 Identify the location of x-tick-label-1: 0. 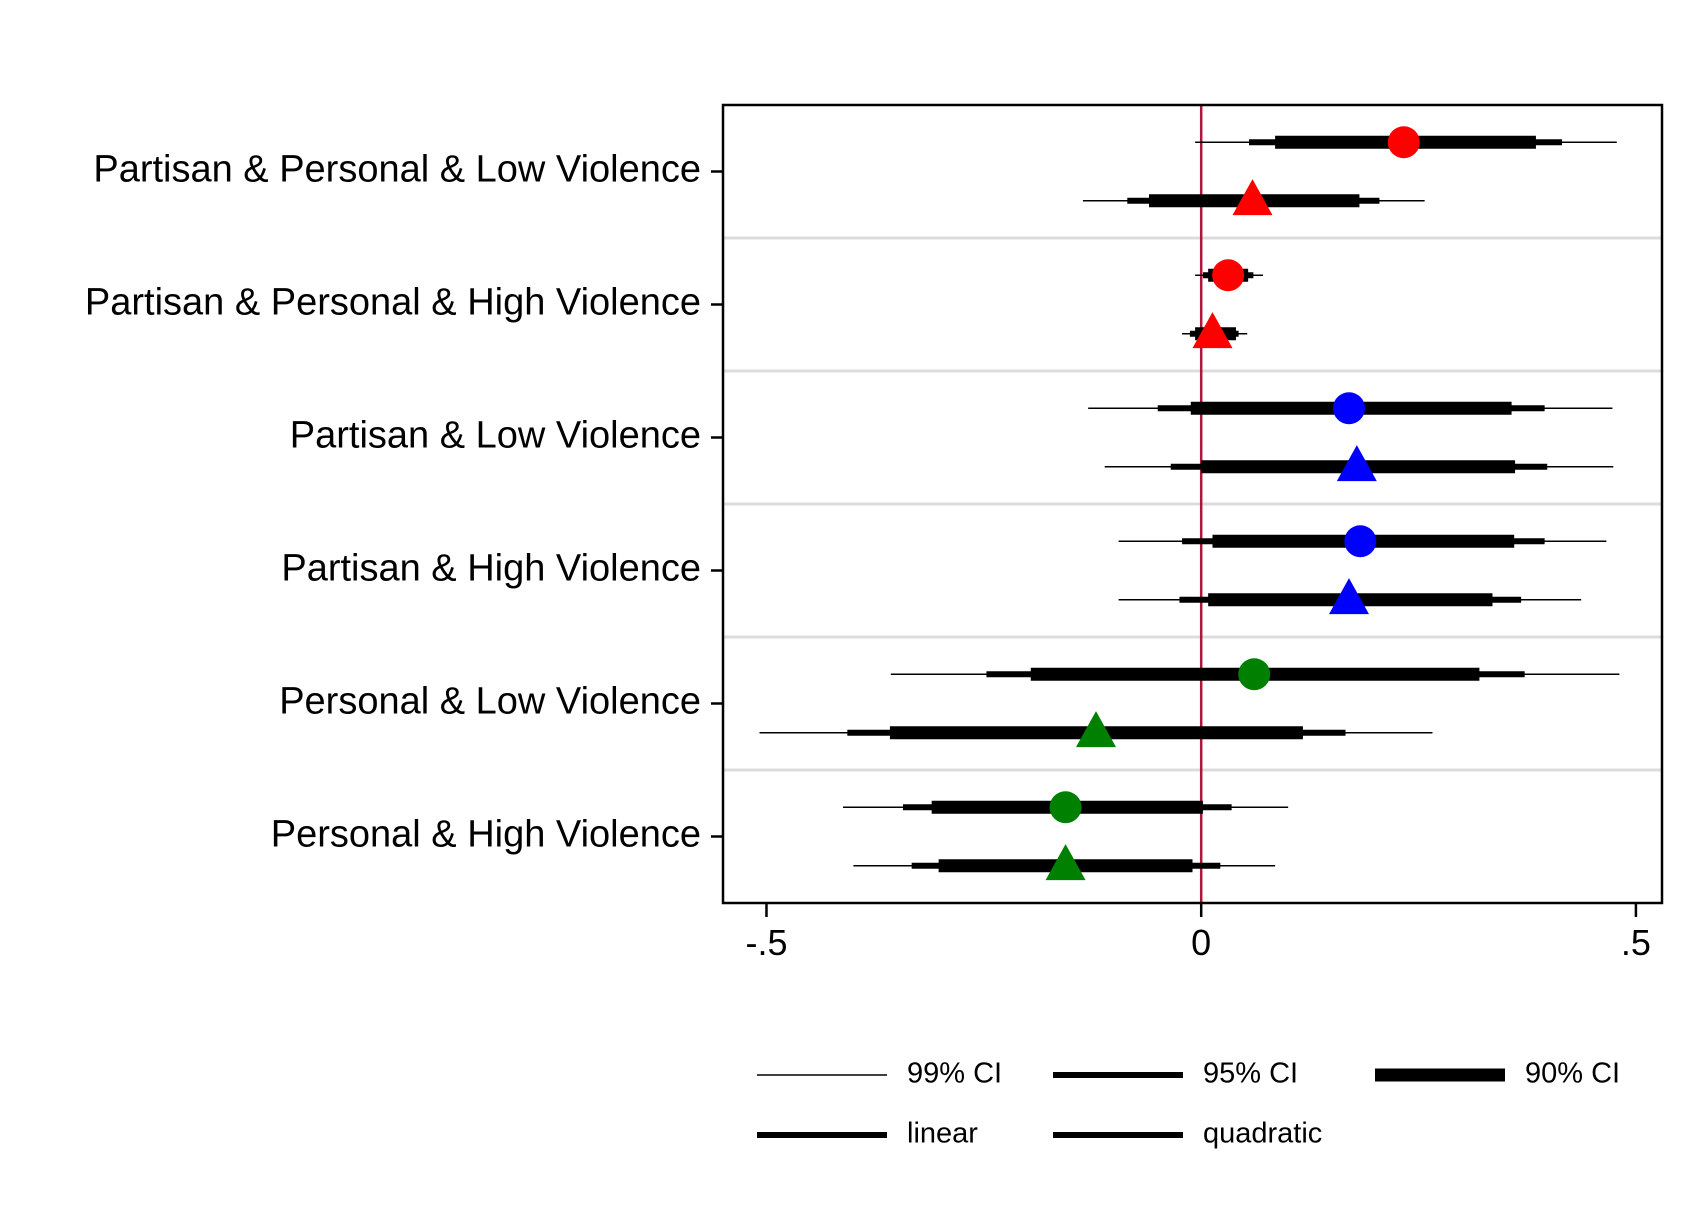
(1201, 942).